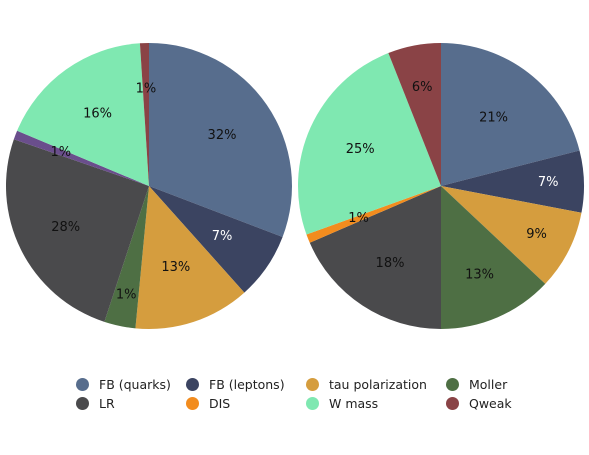  I want to click on pie1-label-fb-quarks: 32%, so click(222, 135).